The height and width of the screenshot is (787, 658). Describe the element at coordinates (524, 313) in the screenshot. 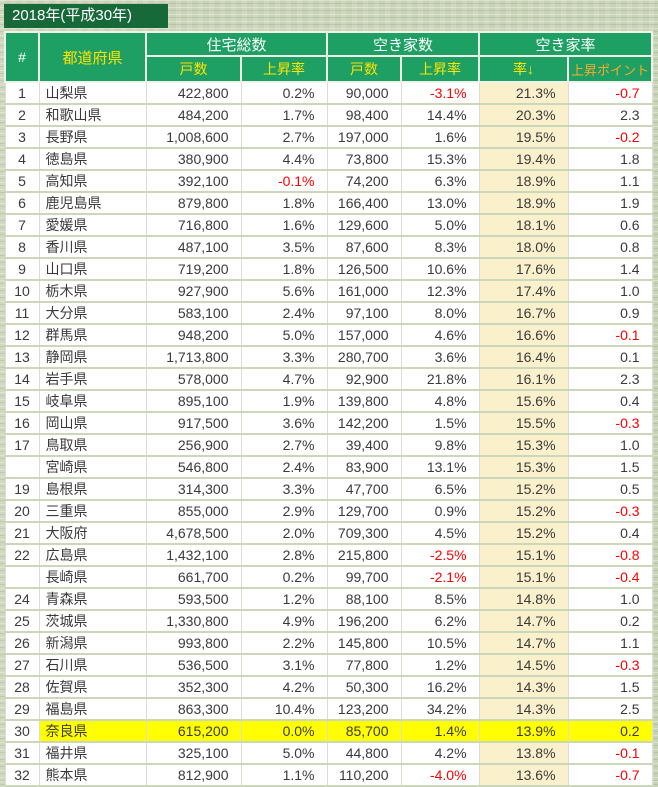

I see `vacancy-rate-cell: 16.7%` at that location.